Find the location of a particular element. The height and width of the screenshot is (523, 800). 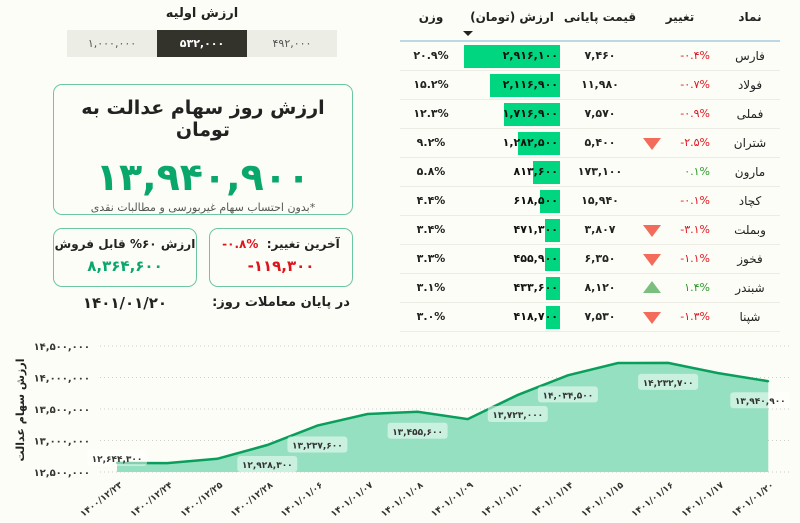

table-row: فملی -۰.۹% ۷,۵۷۰ ۱,۷۱۶,۹۰۰ ۱۲.۳% is located at coordinates (590, 114).